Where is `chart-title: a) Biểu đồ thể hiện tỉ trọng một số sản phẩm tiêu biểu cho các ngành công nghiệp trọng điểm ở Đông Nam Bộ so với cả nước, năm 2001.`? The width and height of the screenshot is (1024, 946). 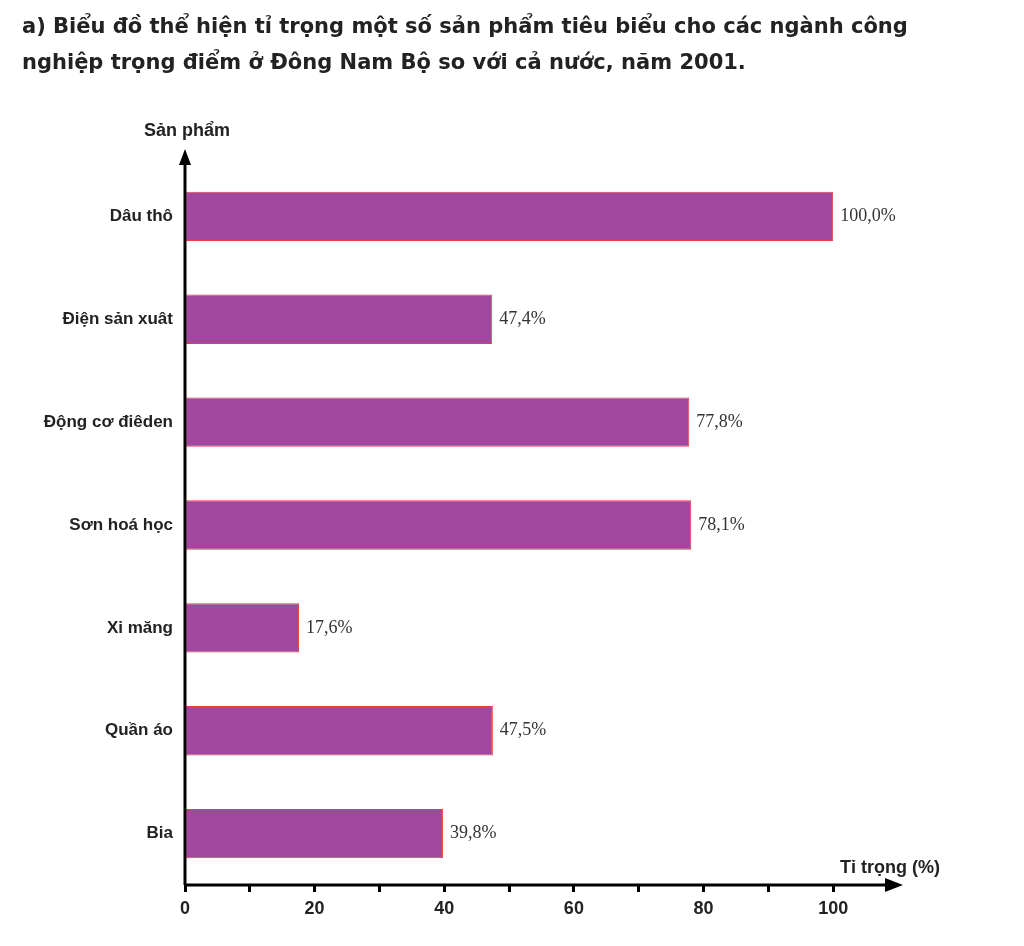
chart-title: a) Biểu đồ thể hiện tỉ trọng một số sản phẩm tiêu biểu cho các ngành công nghiệp trọng điểm ở Đông Nam Bộ so với cả nước, năm 2001. is located at coordinates (465, 44).